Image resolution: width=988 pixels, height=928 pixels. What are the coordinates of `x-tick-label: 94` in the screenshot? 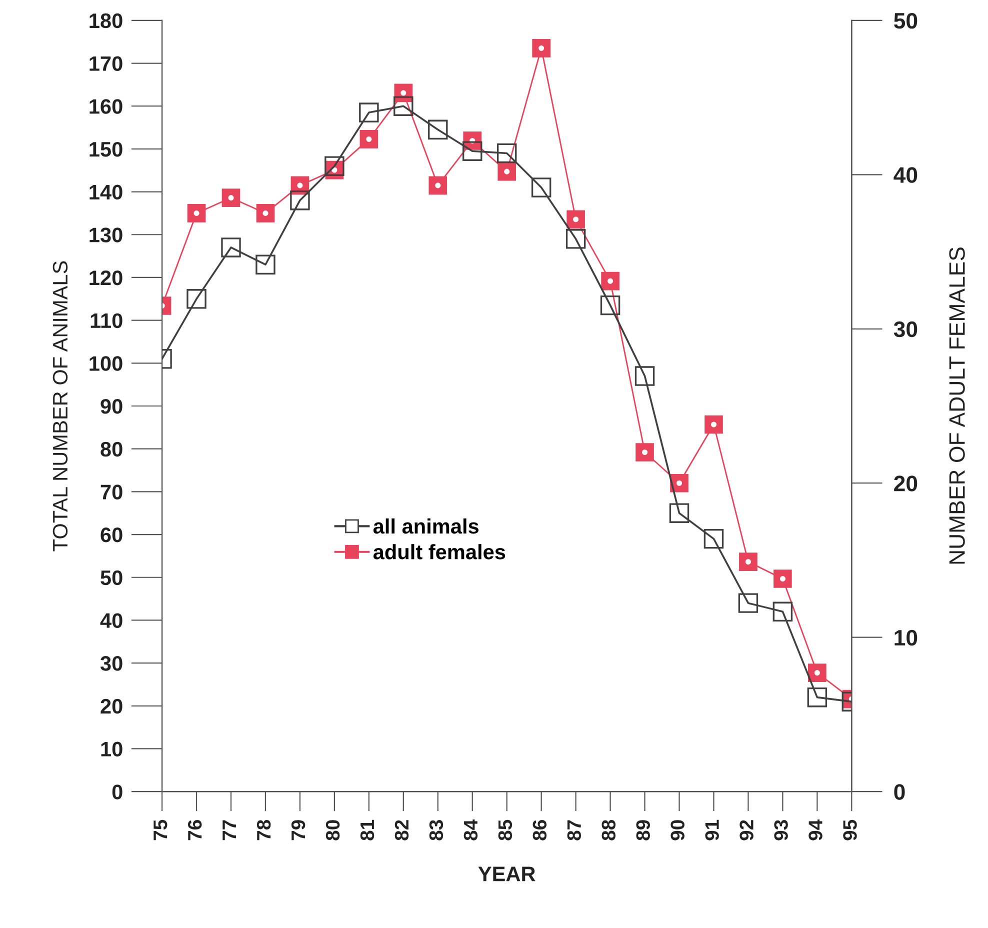 It's located at (815, 829).